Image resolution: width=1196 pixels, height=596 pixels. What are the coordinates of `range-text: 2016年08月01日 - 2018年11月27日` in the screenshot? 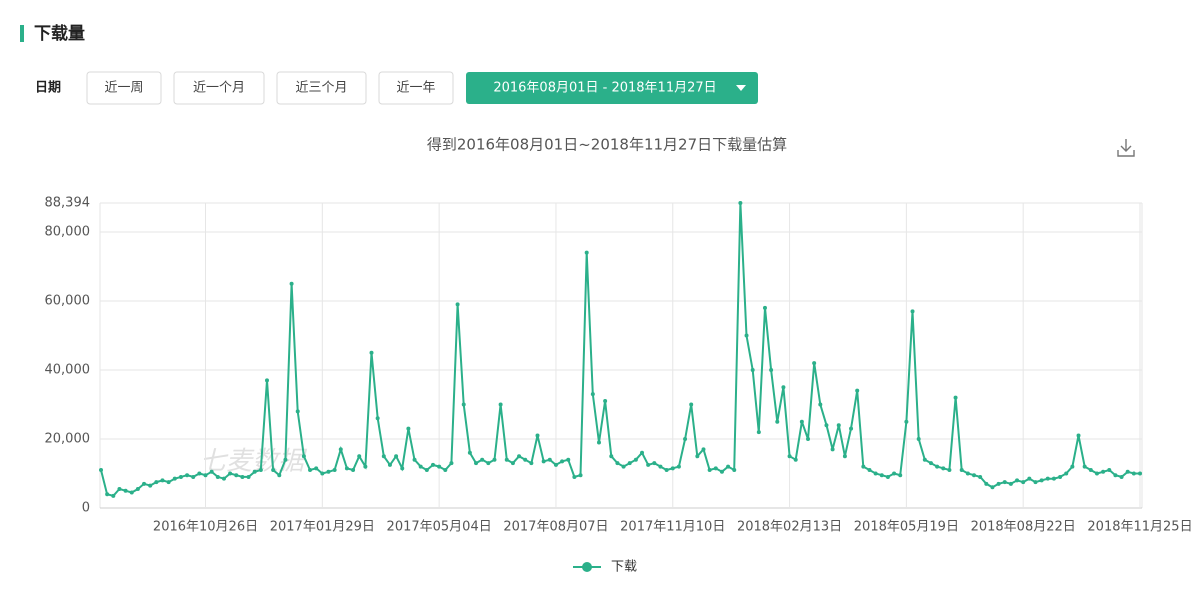 It's located at (604, 88).